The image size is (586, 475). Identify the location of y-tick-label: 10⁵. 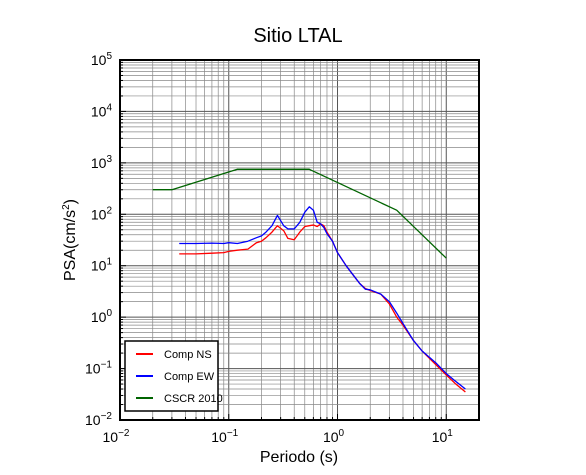
(102, 59).